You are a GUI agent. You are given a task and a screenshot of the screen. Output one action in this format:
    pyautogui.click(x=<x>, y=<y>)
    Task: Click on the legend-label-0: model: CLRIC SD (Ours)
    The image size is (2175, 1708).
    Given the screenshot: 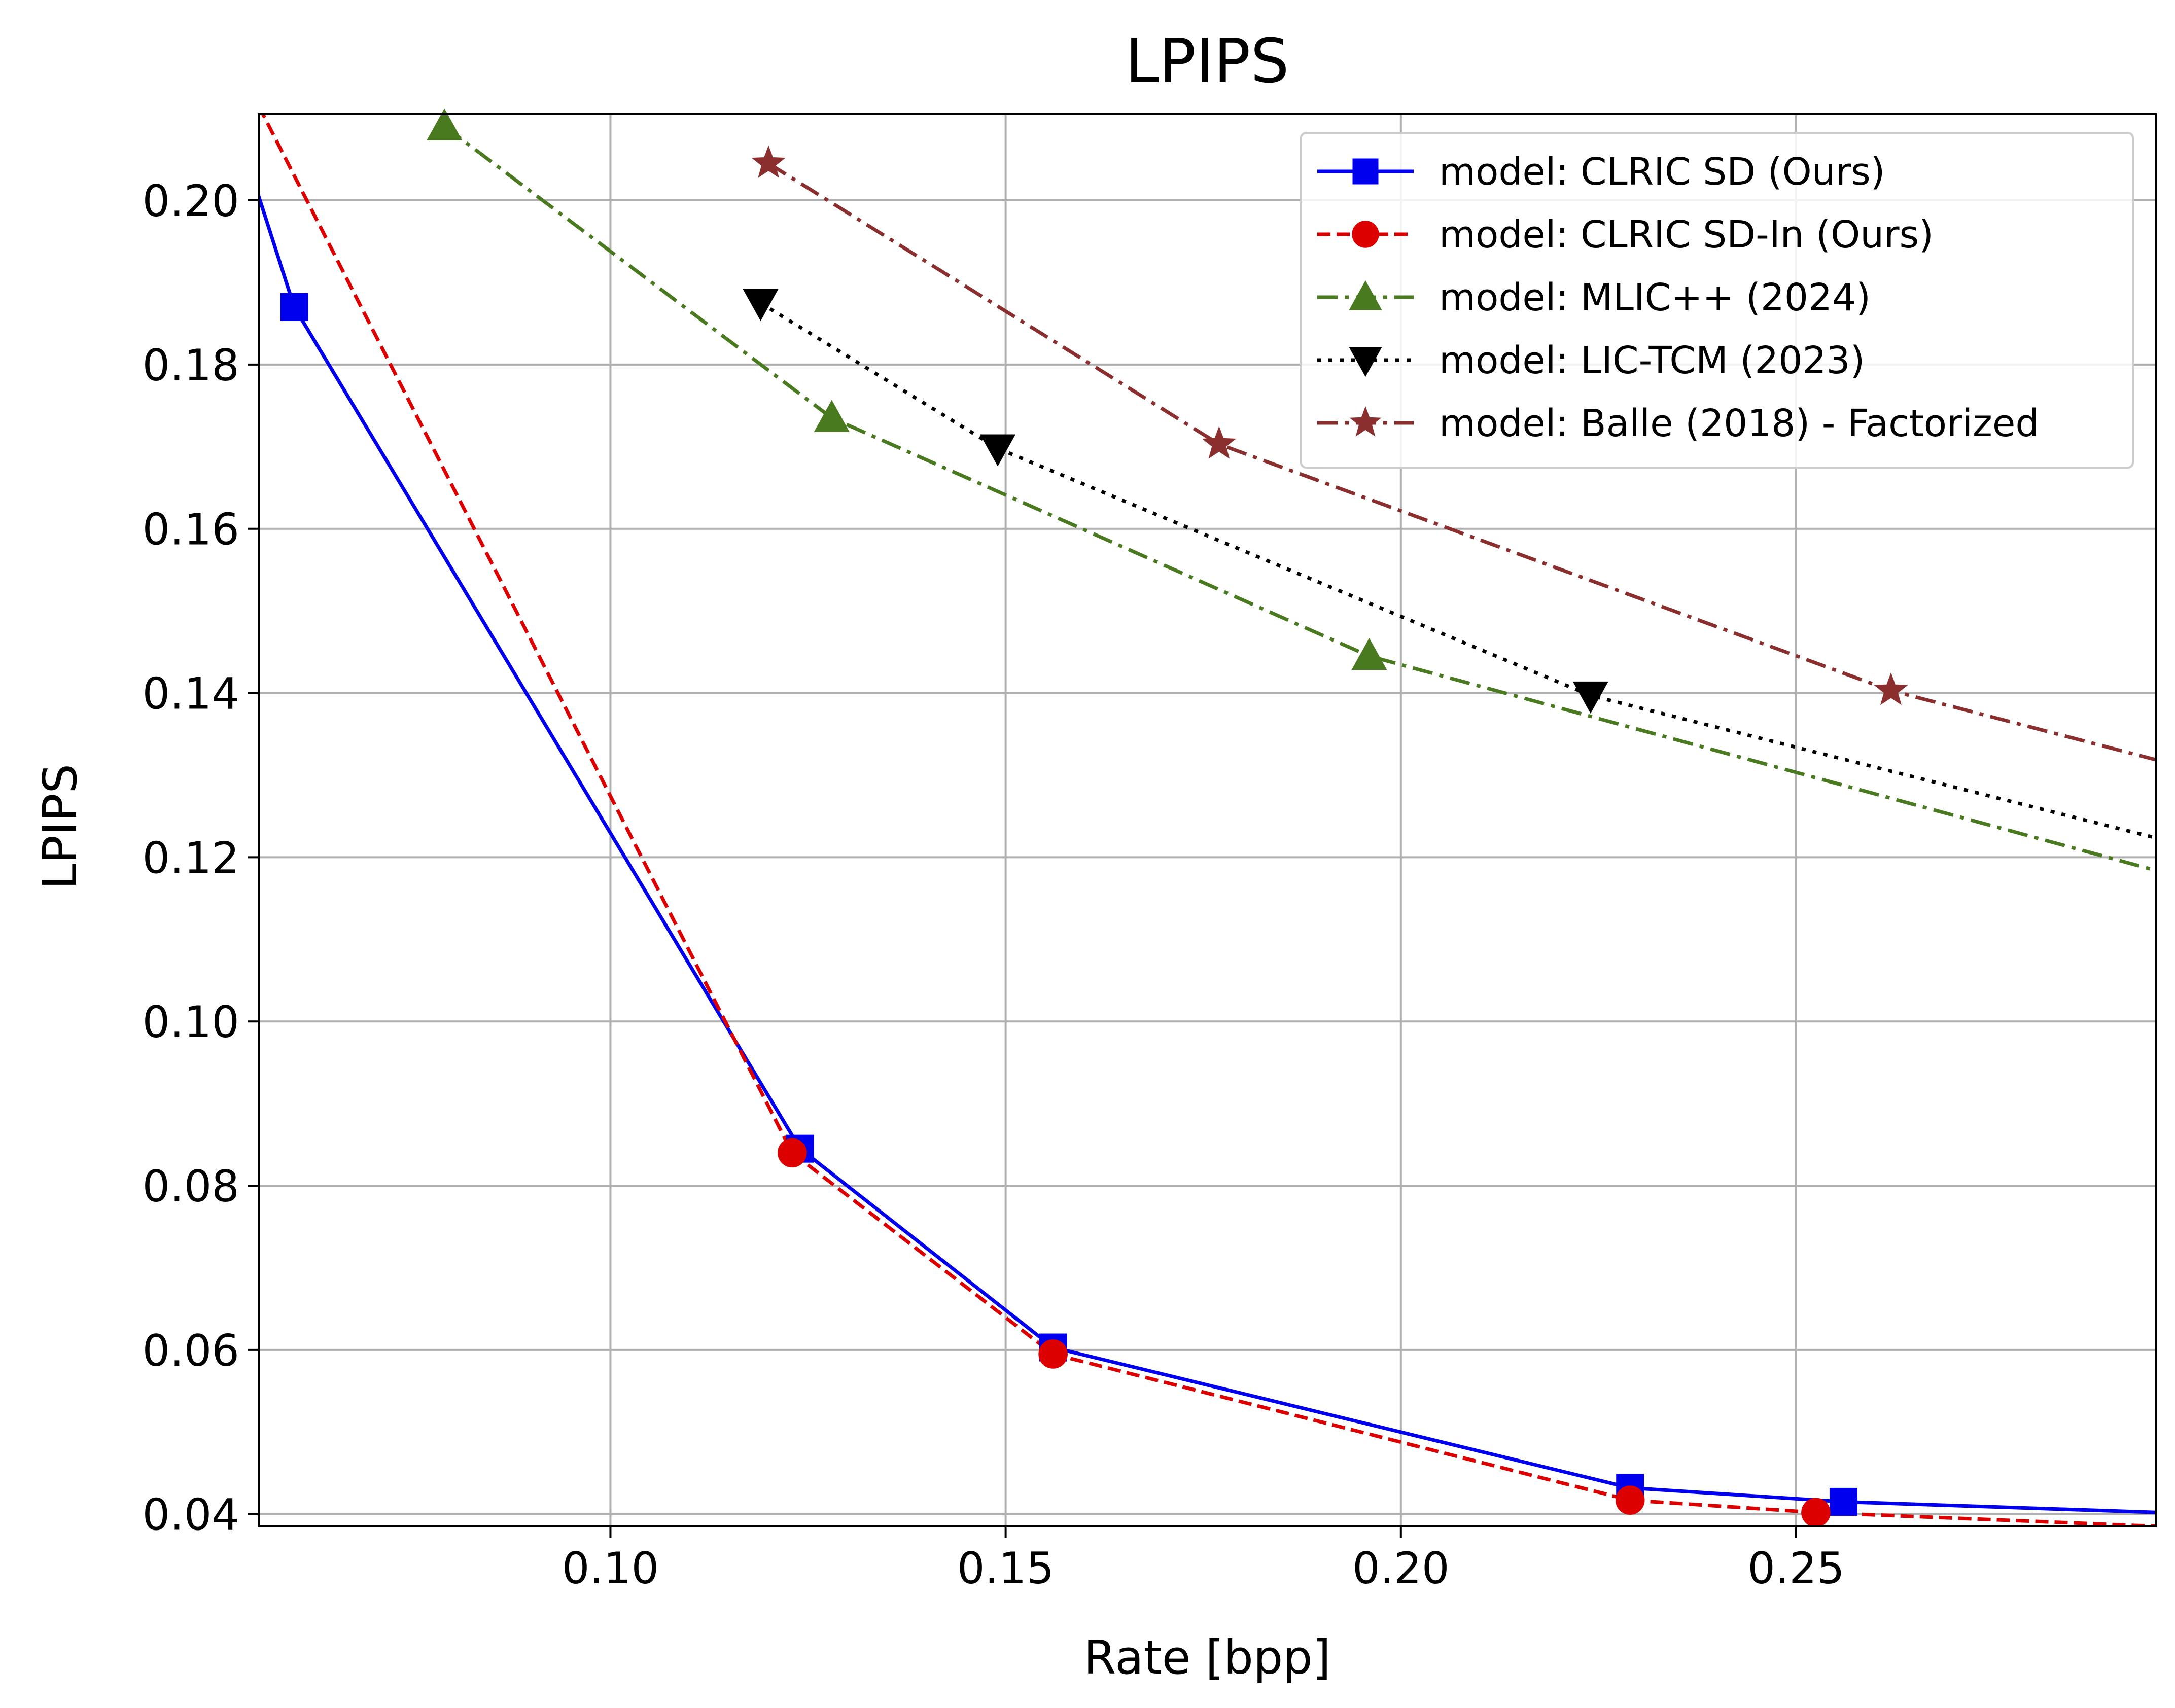 What is the action you would take?
    pyautogui.click(x=1662, y=172)
    